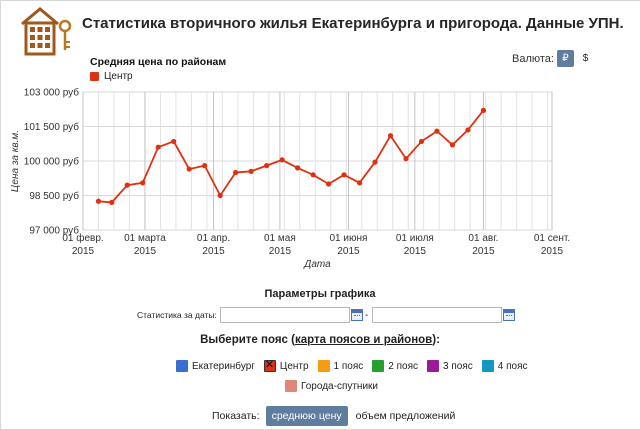 Image resolution: width=640 pixels, height=430 pixels. Describe the element at coordinates (415, 238) in the screenshot. I see `x-tick-label: 01 июля` at that location.